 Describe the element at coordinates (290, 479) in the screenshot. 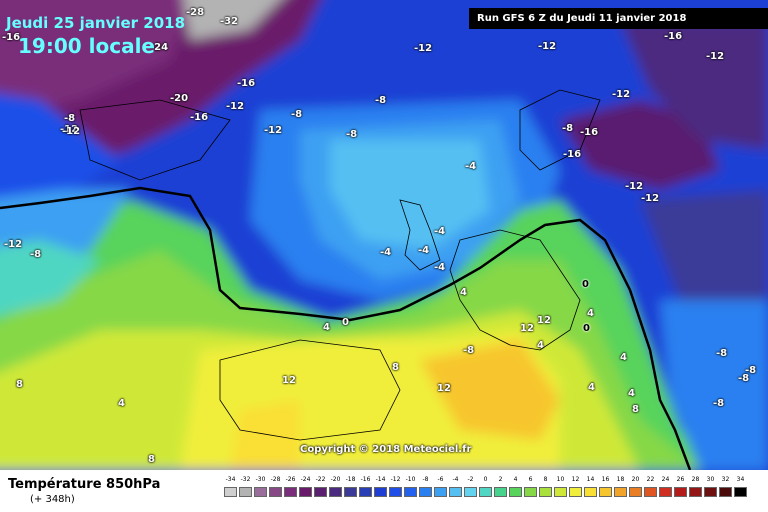

I see `scale-tick-label: -26` at that location.